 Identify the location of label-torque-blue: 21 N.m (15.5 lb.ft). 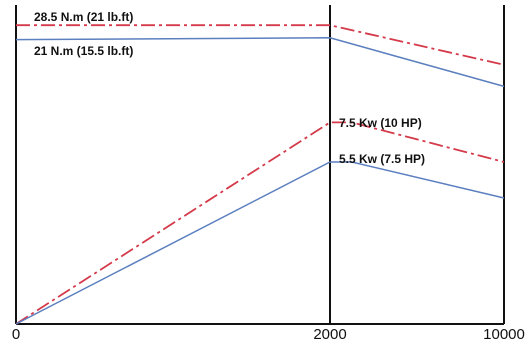
(83, 51).